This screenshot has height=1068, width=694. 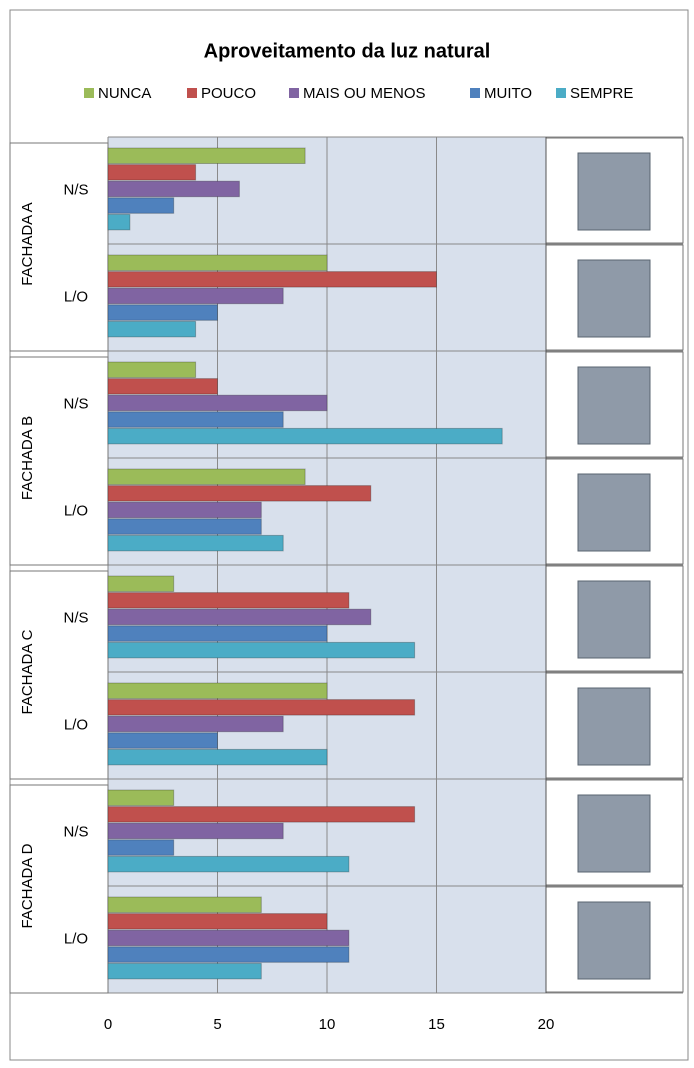 I want to click on legend-label: NUNCA, so click(x=124, y=93).